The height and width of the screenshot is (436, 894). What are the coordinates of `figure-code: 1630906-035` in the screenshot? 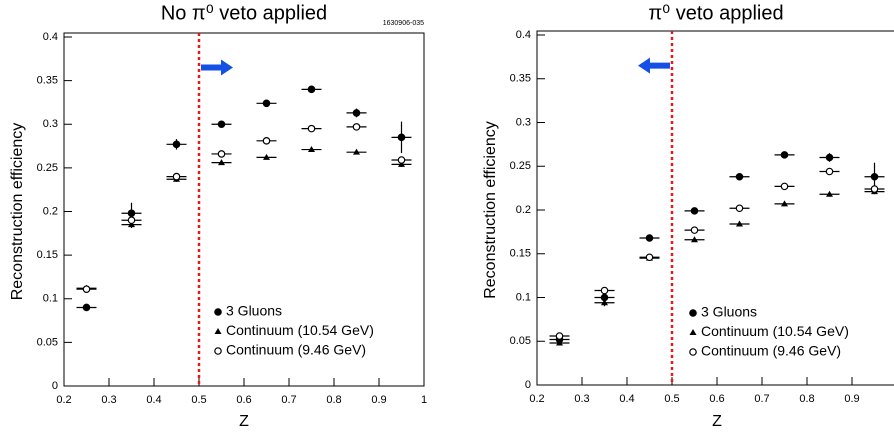 It's located at (403, 23).